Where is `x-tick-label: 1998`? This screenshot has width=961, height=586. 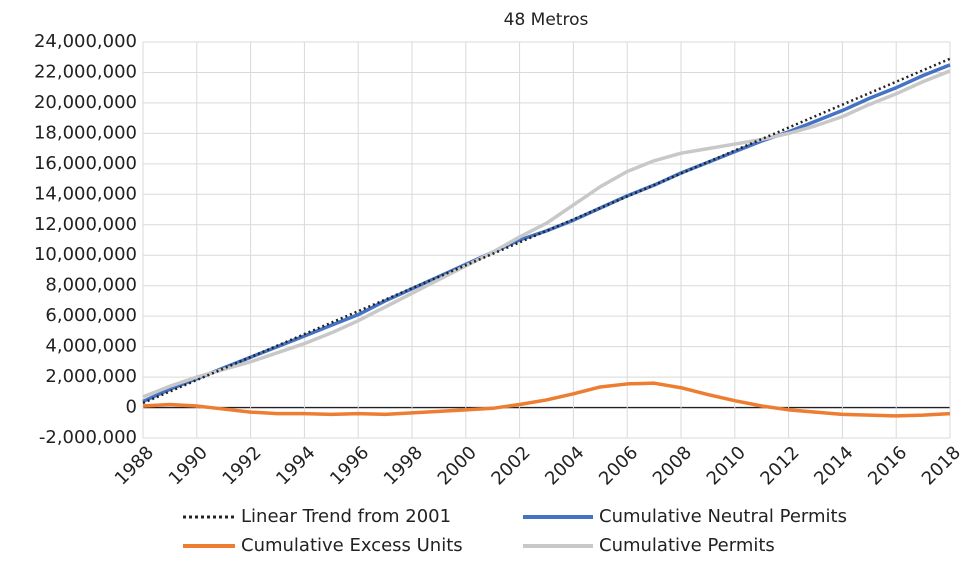
x-tick-label: 1998 is located at coordinates (403, 465).